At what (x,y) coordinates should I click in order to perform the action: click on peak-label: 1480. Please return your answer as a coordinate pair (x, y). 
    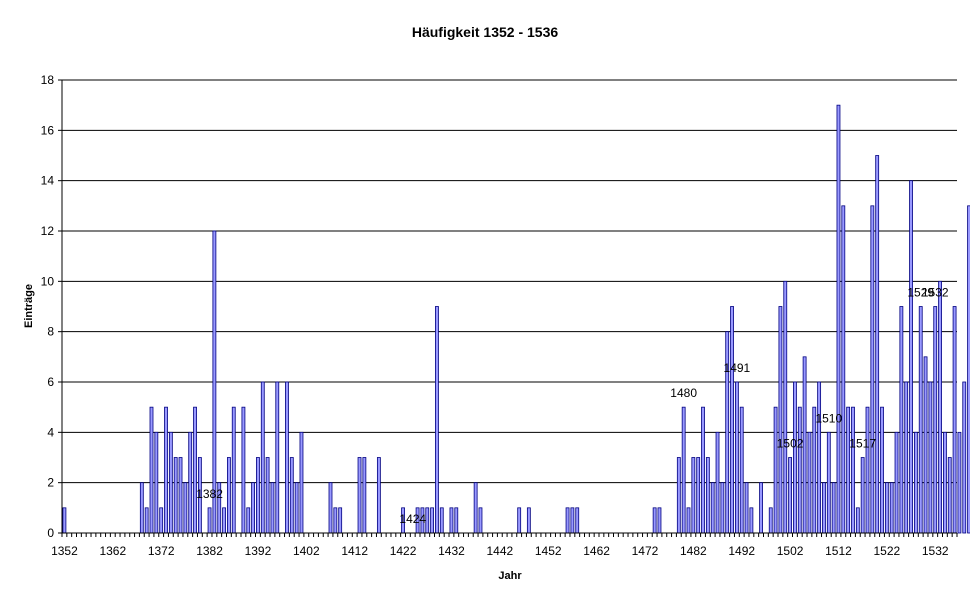
    Looking at the image, I should click on (683, 393).